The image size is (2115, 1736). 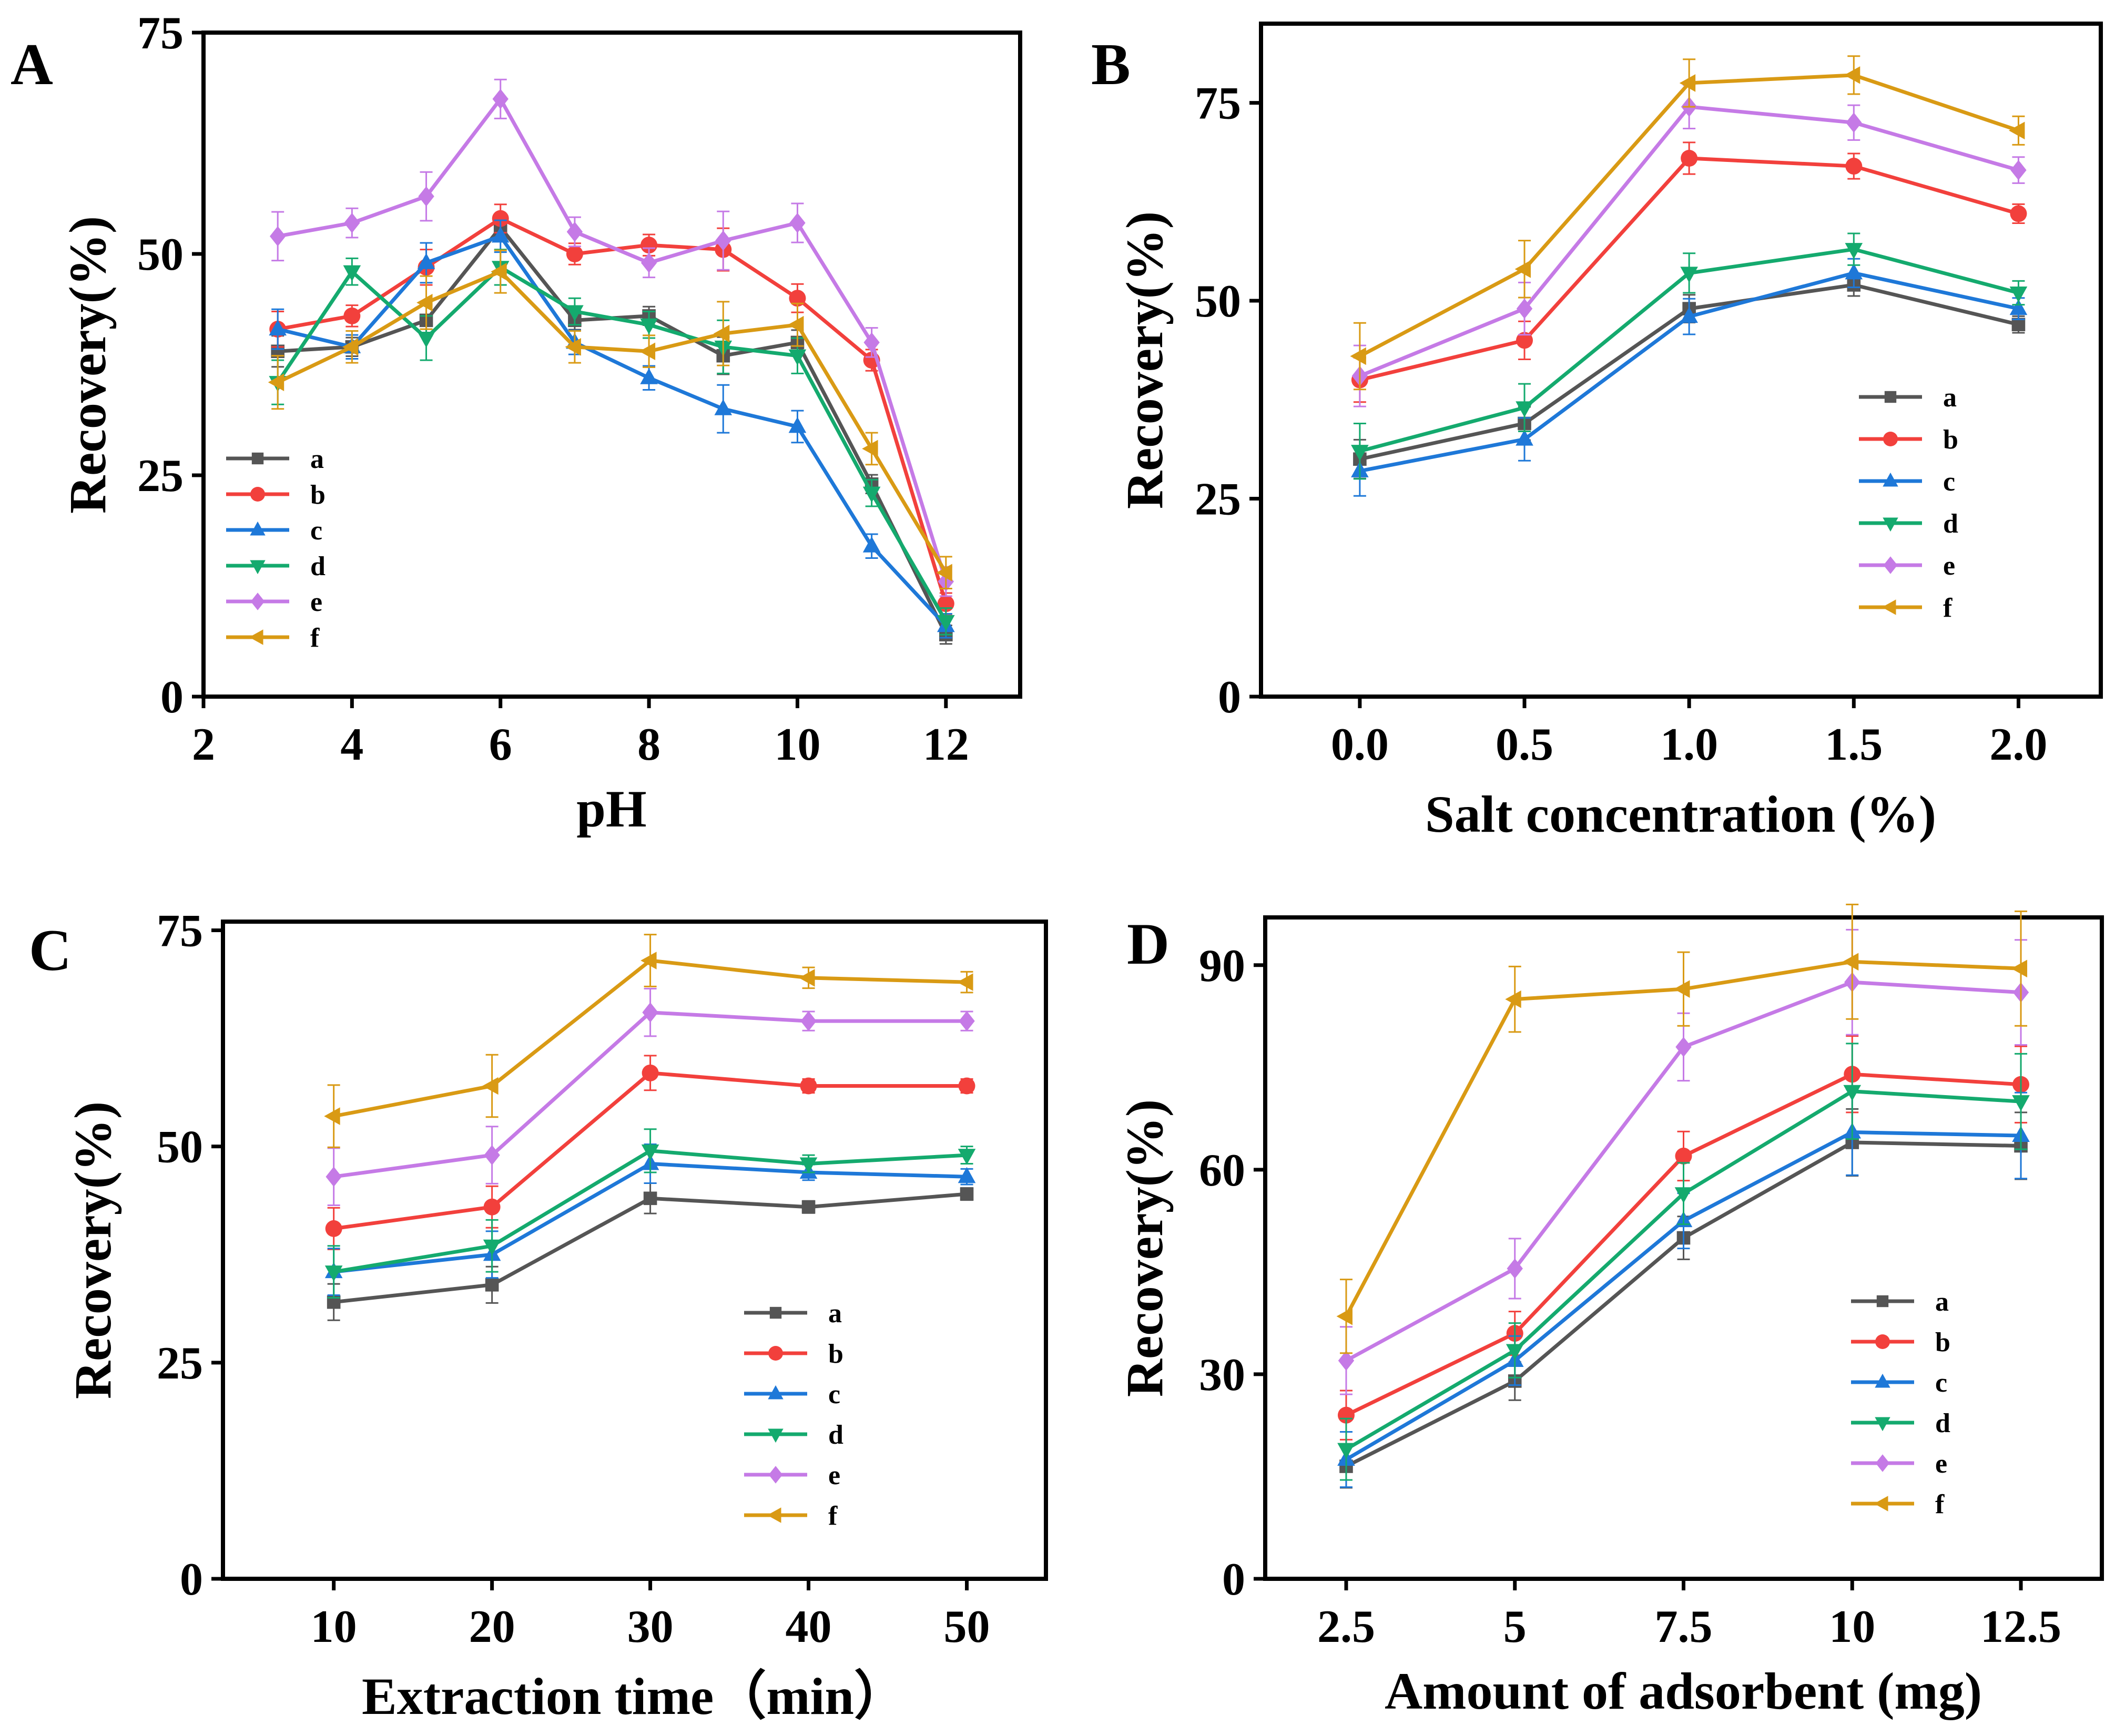 What do you see at coordinates (1144, 1248) in the screenshot?
I see `y-axis-title-d: Recovery(%)` at bounding box center [1144, 1248].